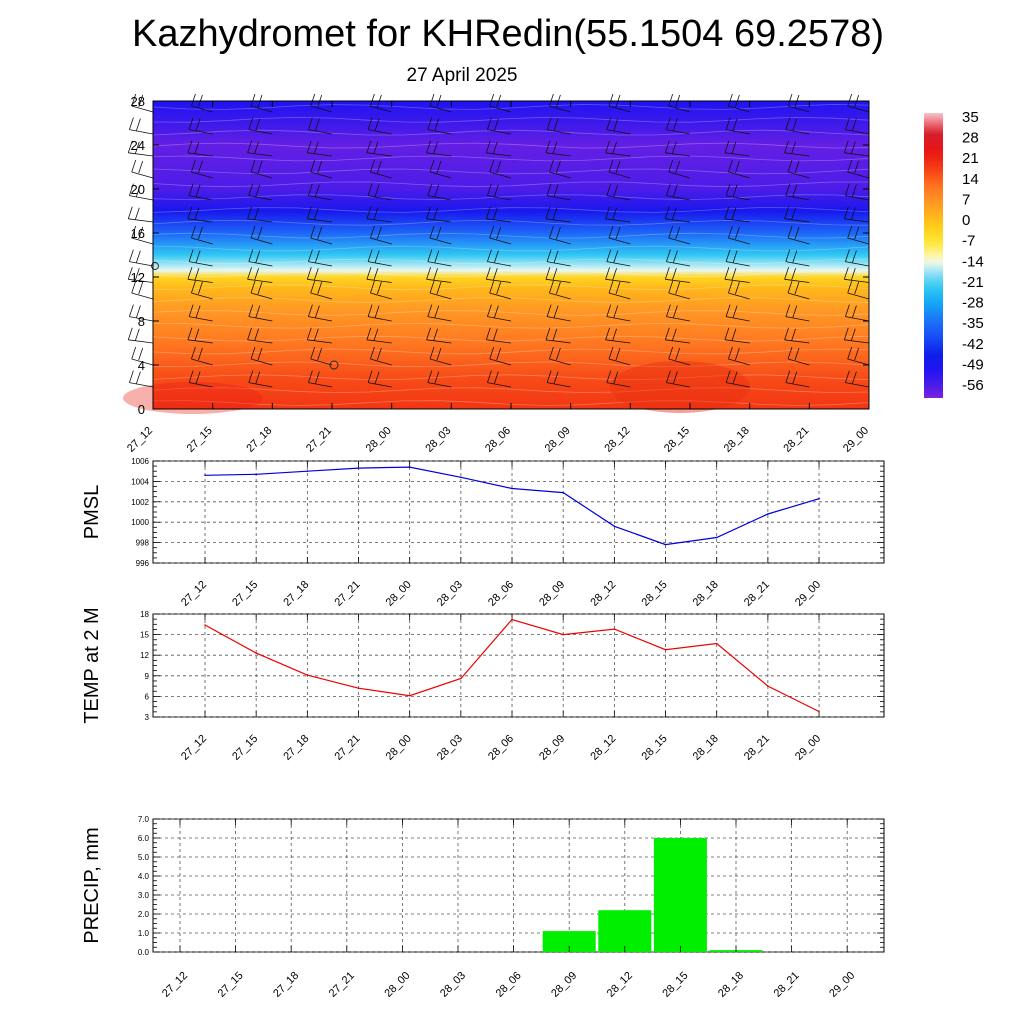 The width and height of the screenshot is (1024, 1024). Describe the element at coordinates (147, 696) in the screenshot. I see `y-tick-label: 6` at that location.